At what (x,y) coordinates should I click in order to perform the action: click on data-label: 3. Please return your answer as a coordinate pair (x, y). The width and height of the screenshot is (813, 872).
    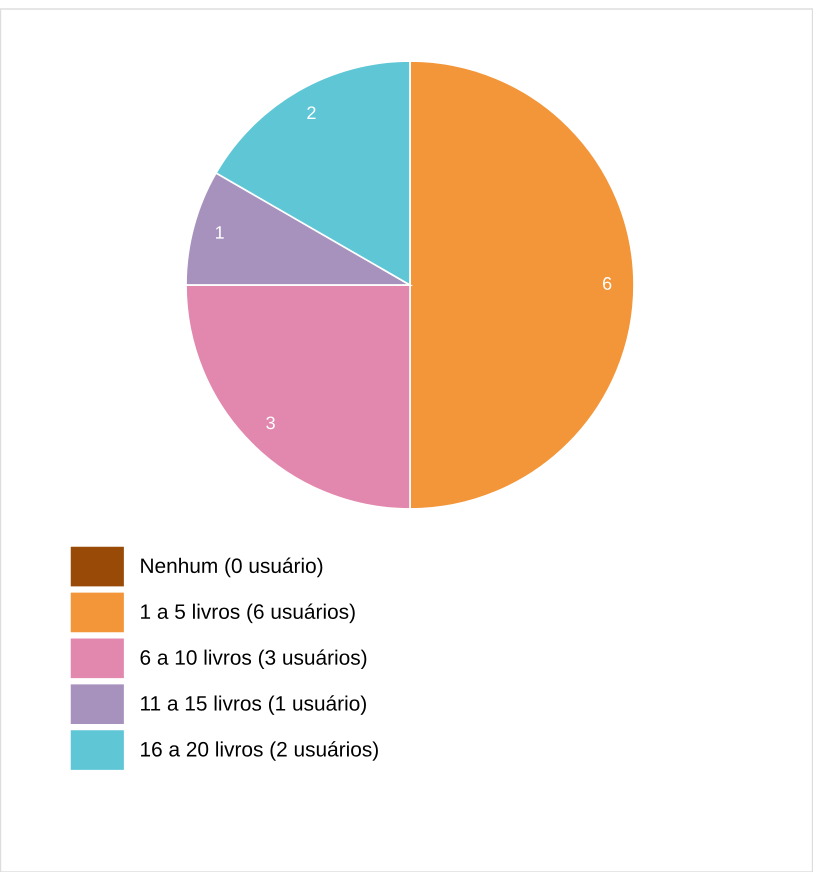
    Looking at the image, I should click on (270, 423).